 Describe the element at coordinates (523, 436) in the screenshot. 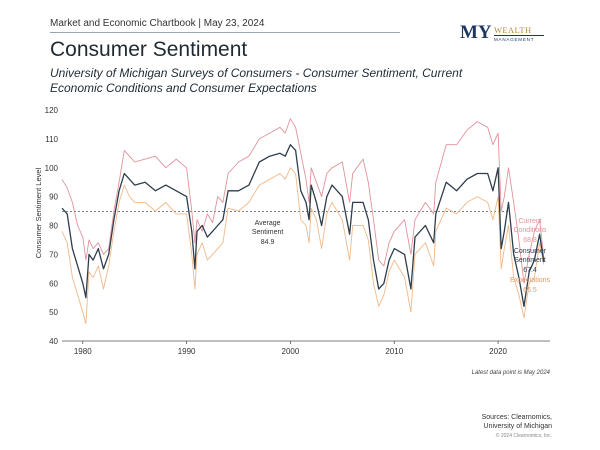

I see `copyright: © 2024 Clearnomics, Inc.` at that location.